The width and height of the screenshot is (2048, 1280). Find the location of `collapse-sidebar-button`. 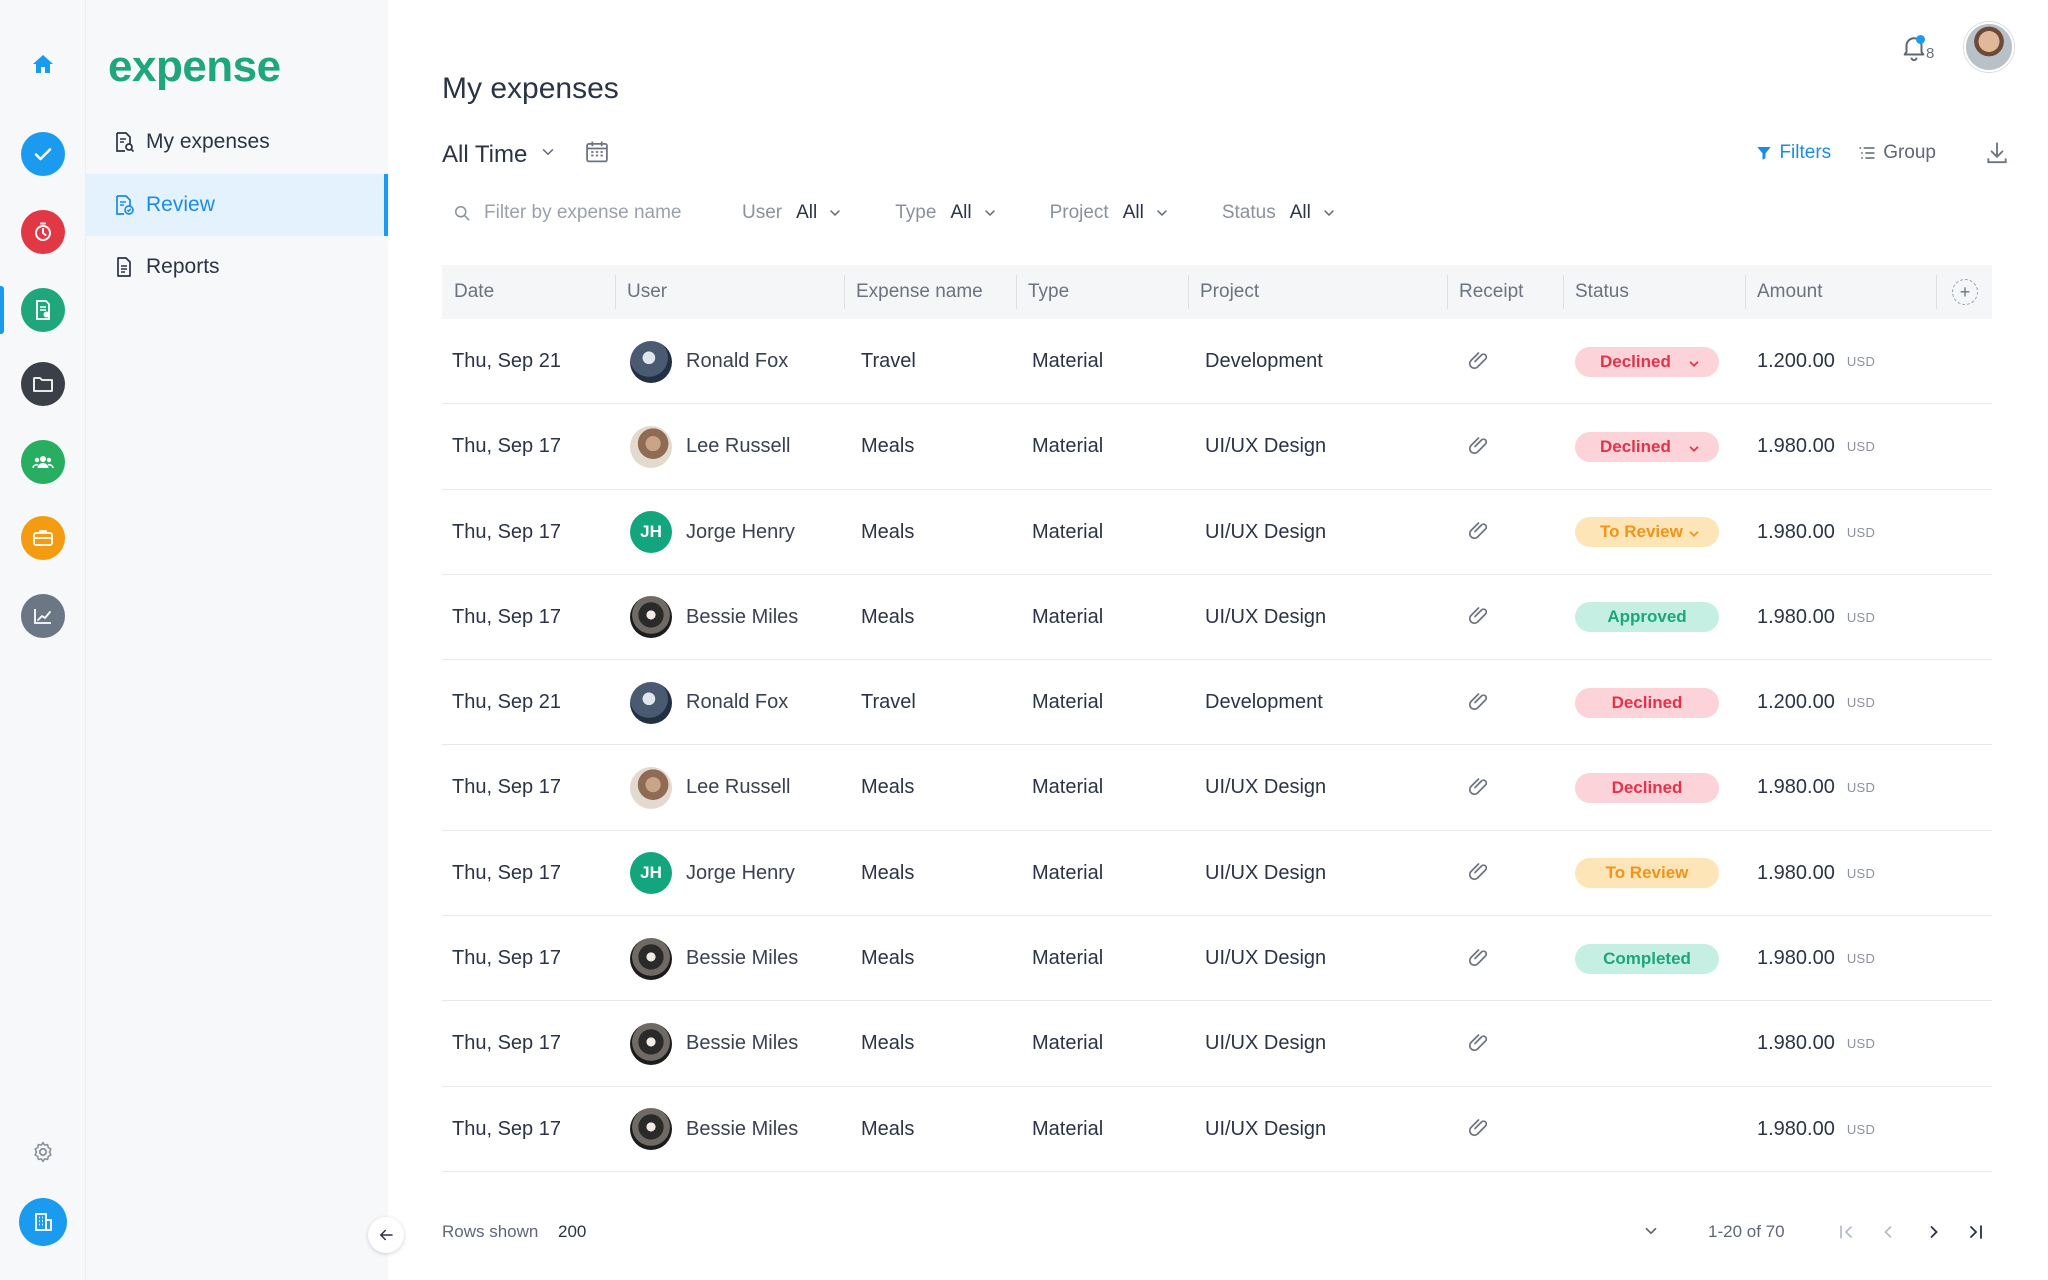

collapse-sidebar-button is located at coordinates (386, 1235).